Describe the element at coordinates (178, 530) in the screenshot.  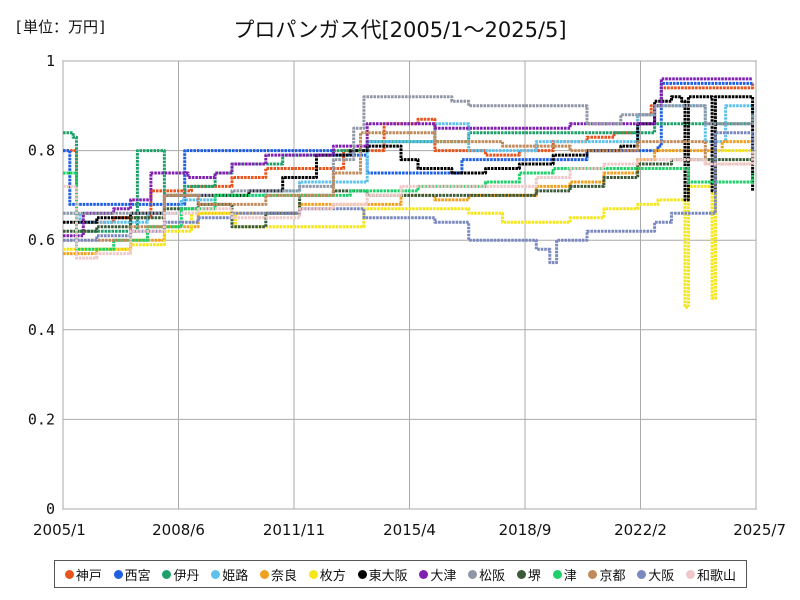
I see `x-tick-label: 2008/6` at that location.